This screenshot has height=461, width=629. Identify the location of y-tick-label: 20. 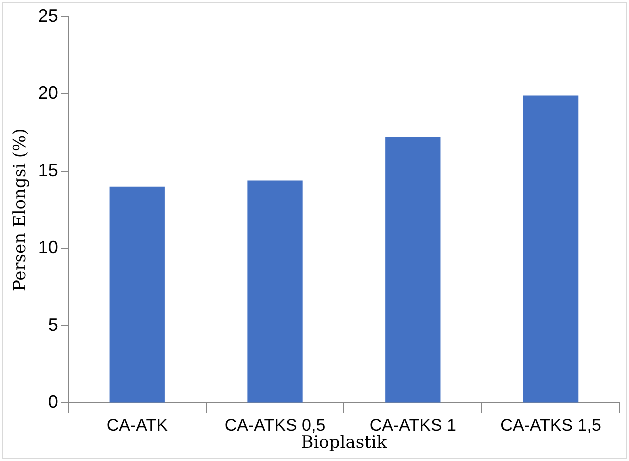
(48, 93).